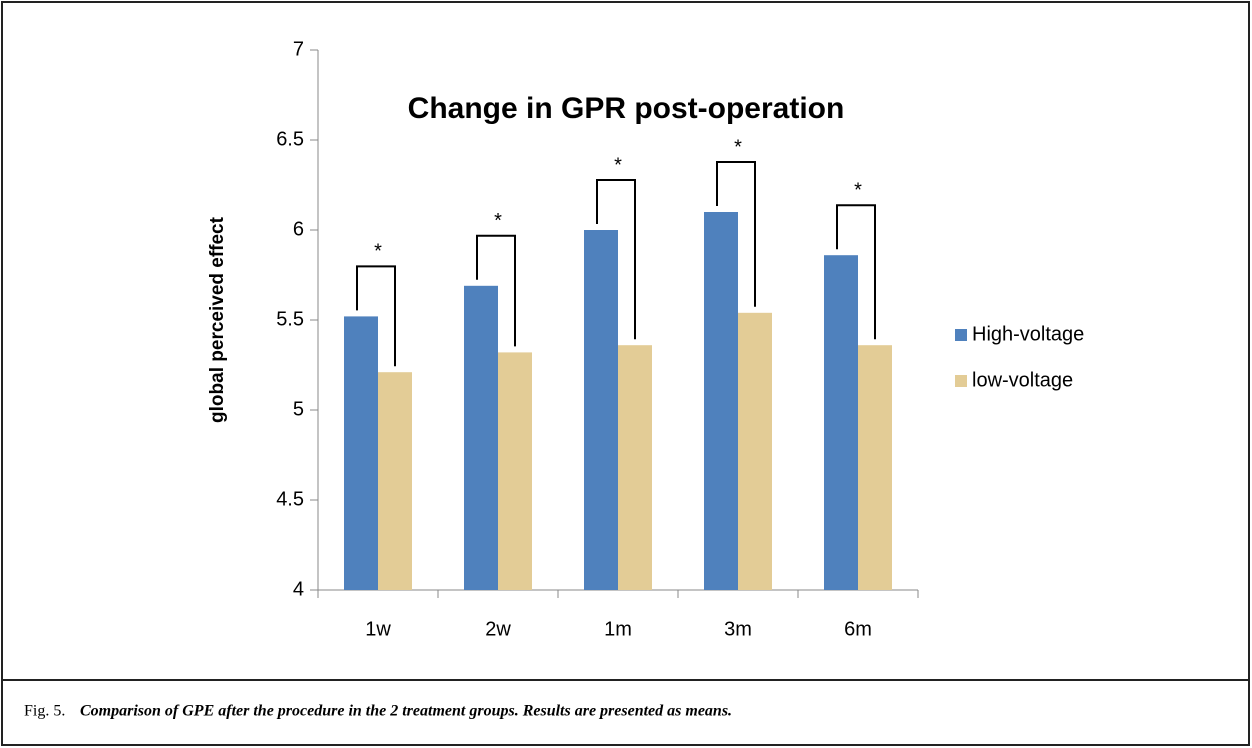  I want to click on y-tick-label: 4, so click(298, 589).